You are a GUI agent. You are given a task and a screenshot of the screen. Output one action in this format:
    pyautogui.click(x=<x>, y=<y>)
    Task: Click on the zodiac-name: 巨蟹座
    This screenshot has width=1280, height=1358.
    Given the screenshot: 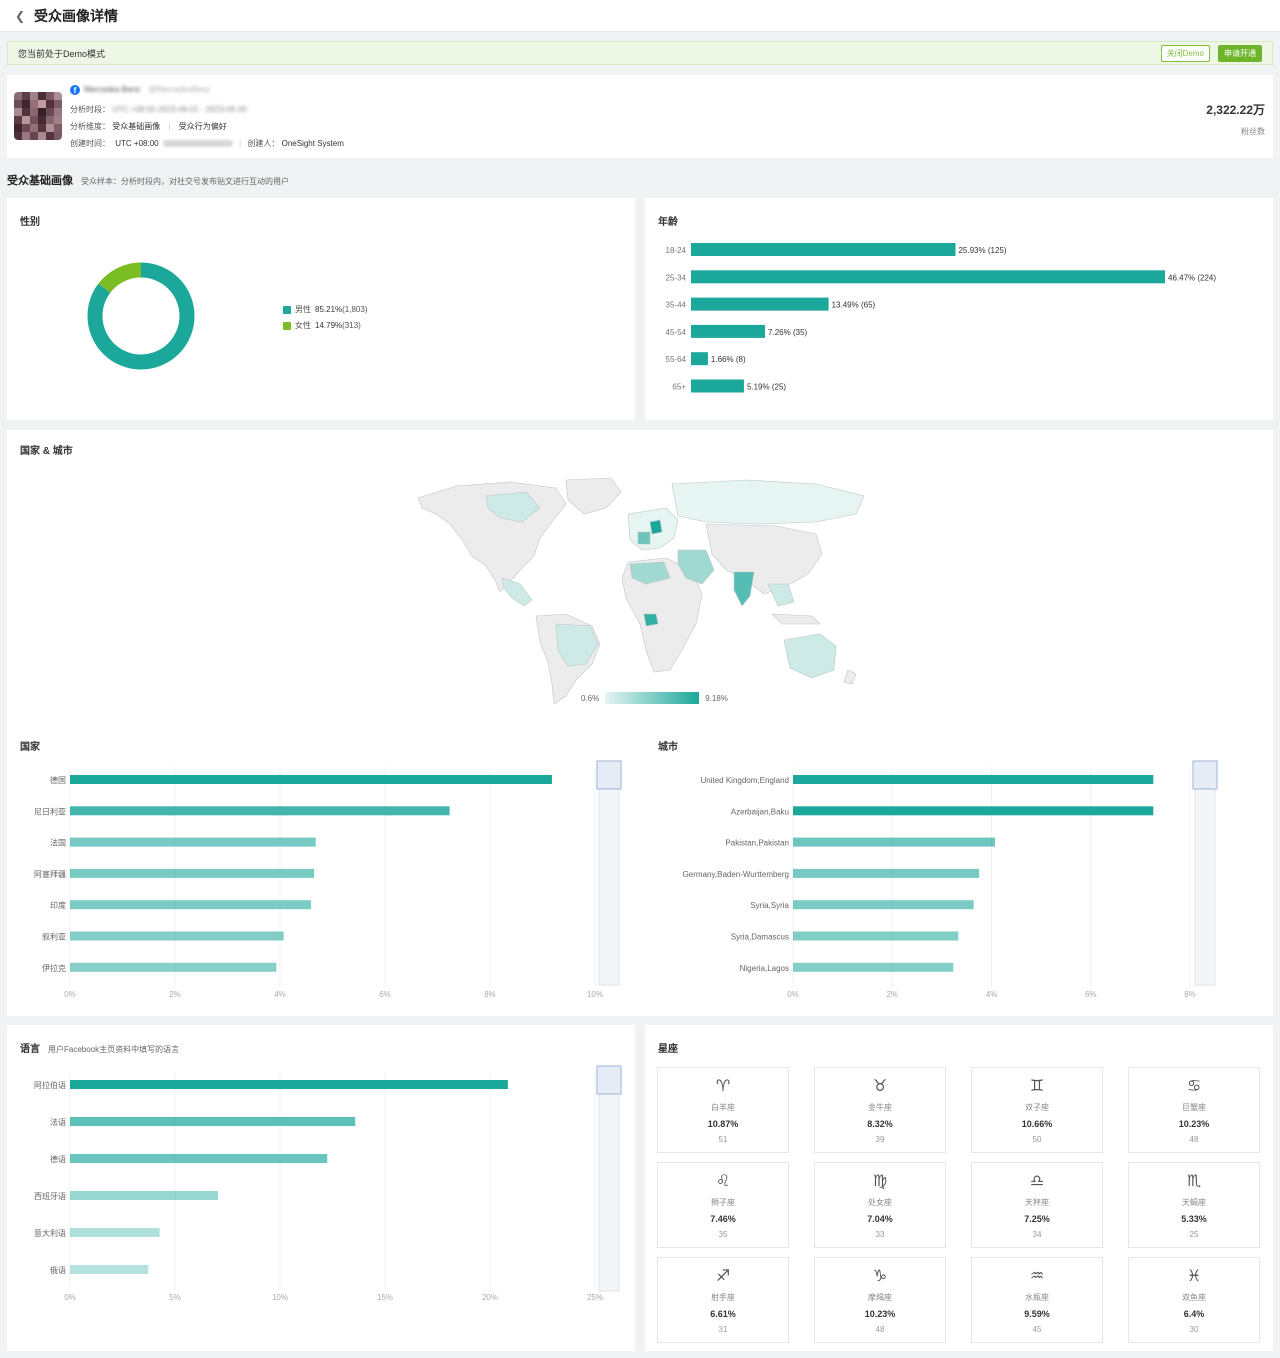 What is the action you would take?
    pyautogui.click(x=1194, y=1107)
    